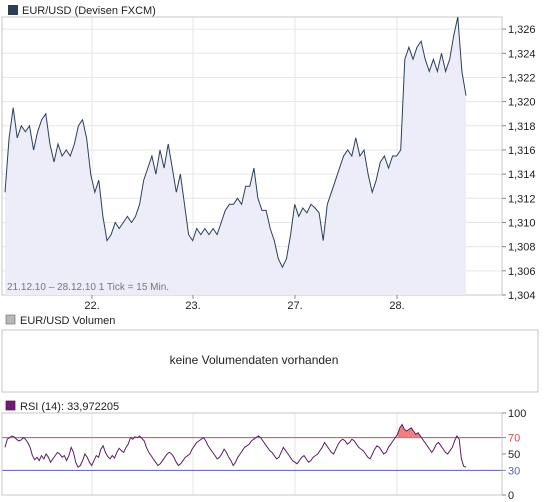 Image resolution: width=545 pixels, height=502 pixels. Describe the element at coordinates (522, 127) in the screenshot. I see `price-y-tick-label: 1,318` at that location.